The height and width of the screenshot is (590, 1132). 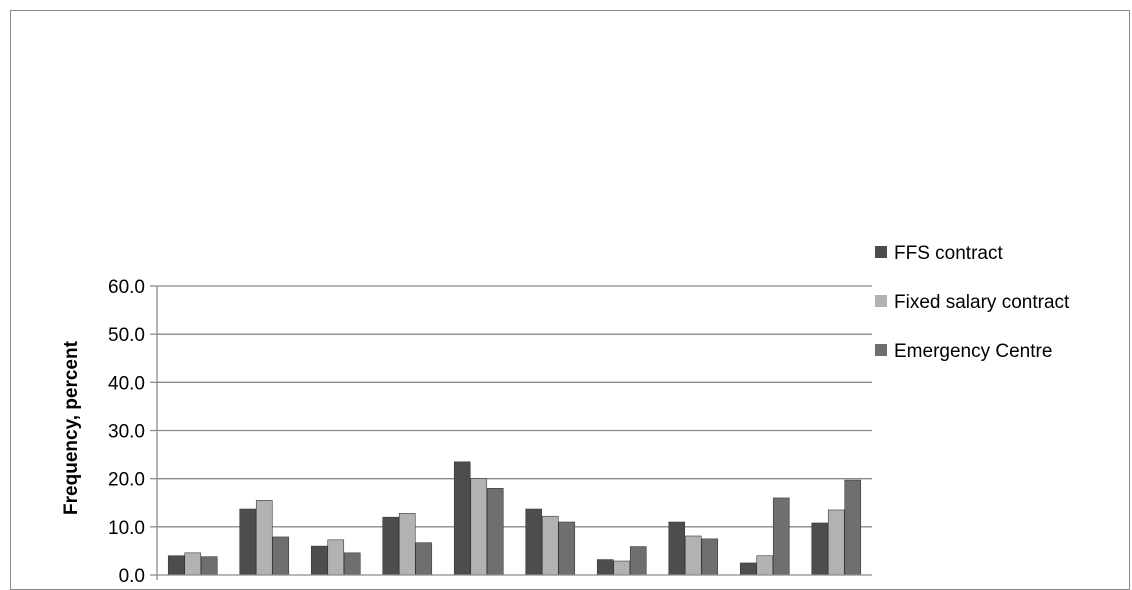 I want to click on legend-label: FFS contract, so click(x=948, y=253).